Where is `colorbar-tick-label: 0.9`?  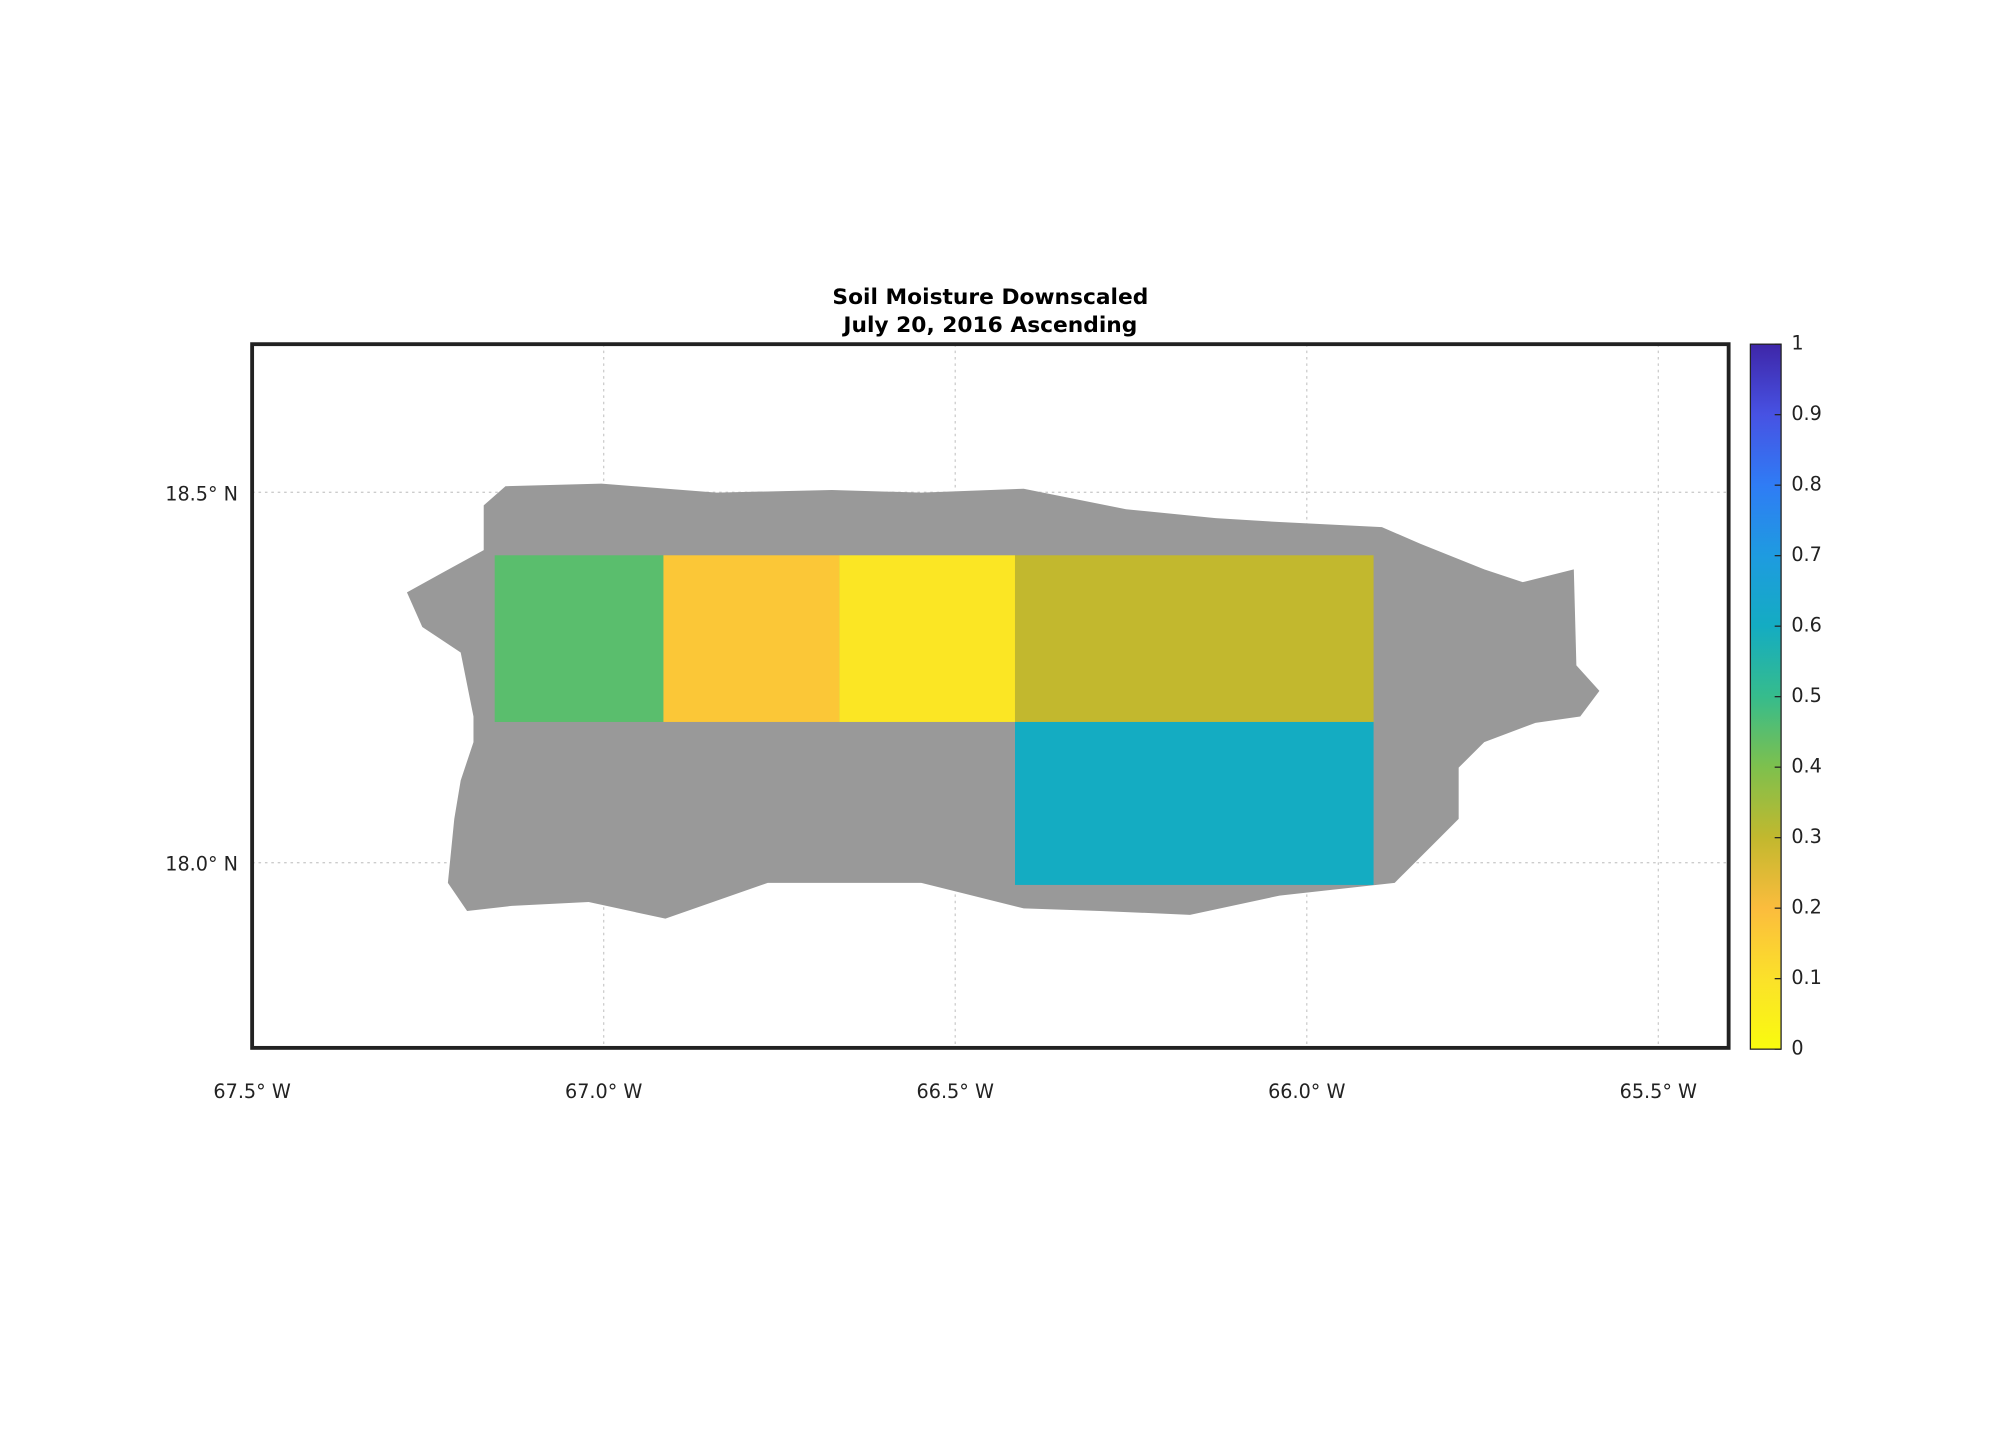
colorbar-tick-label: 0.9 is located at coordinates (1806, 413).